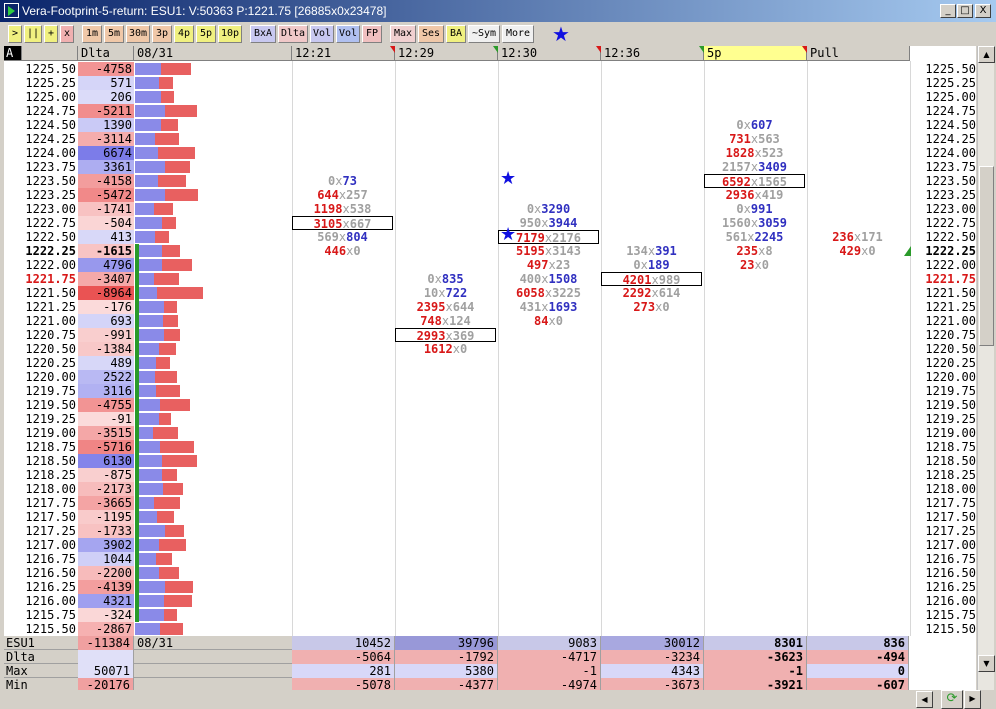 This screenshot has height=709, width=996. I want to click on time-col-header: 12:21, so click(343, 53).